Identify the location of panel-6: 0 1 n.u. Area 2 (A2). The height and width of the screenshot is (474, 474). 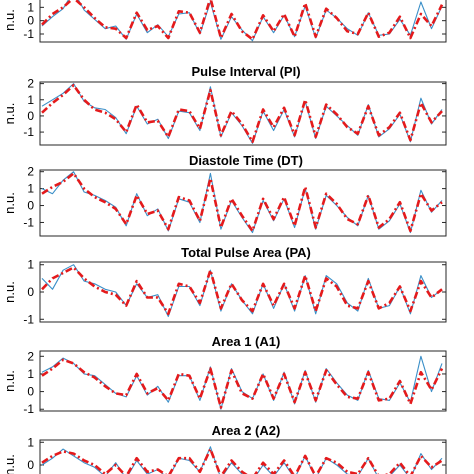
(224, 448).